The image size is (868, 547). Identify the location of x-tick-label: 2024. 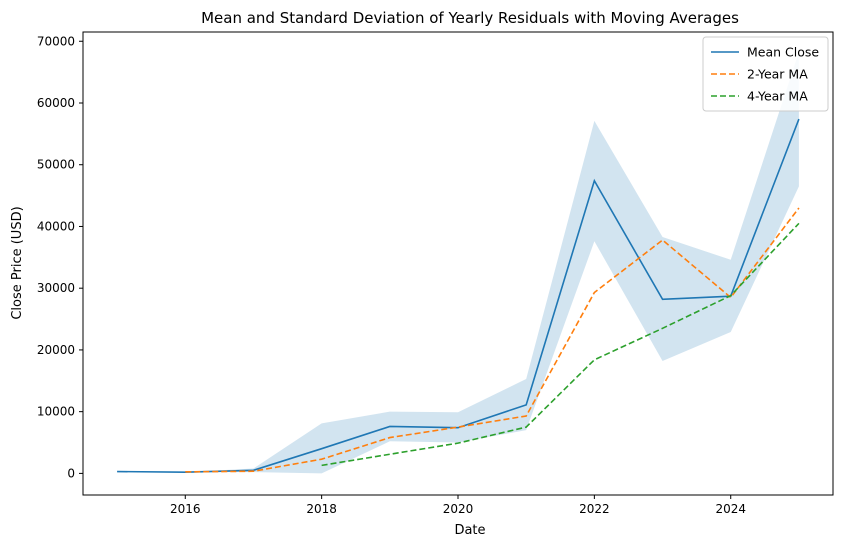
(730, 509).